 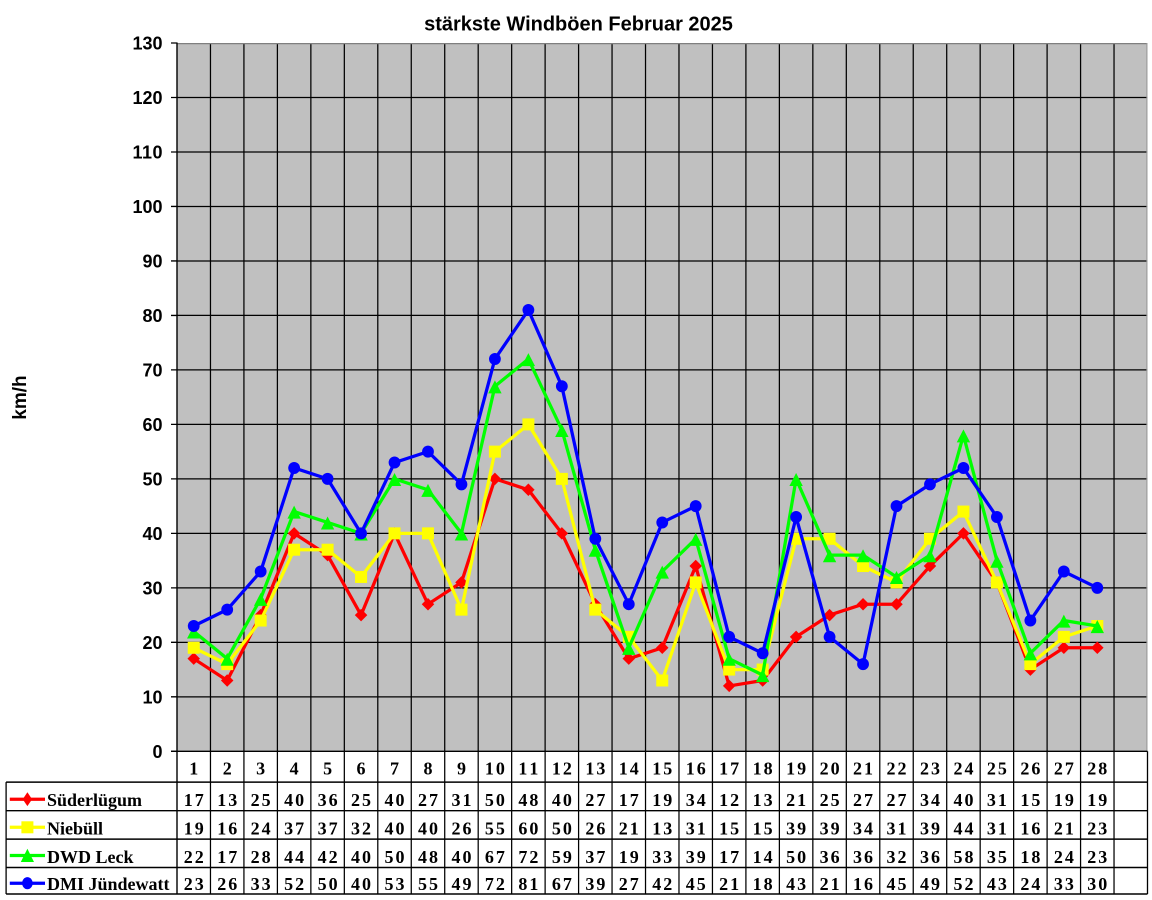 What do you see at coordinates (294, 768) in the screenshot?
I see `svg-text: 4` at bounding box center [294, 768].